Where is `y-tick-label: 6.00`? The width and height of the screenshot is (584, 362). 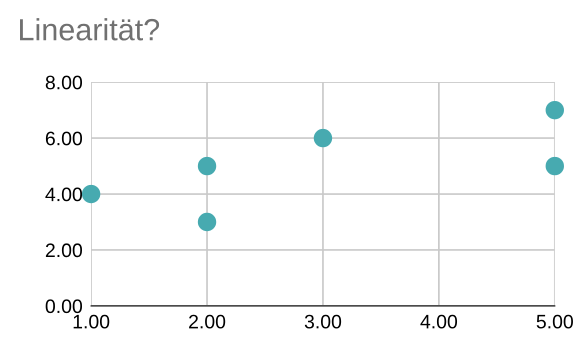 y-tick-label: 6.00 is located at coordinates (64, 139).